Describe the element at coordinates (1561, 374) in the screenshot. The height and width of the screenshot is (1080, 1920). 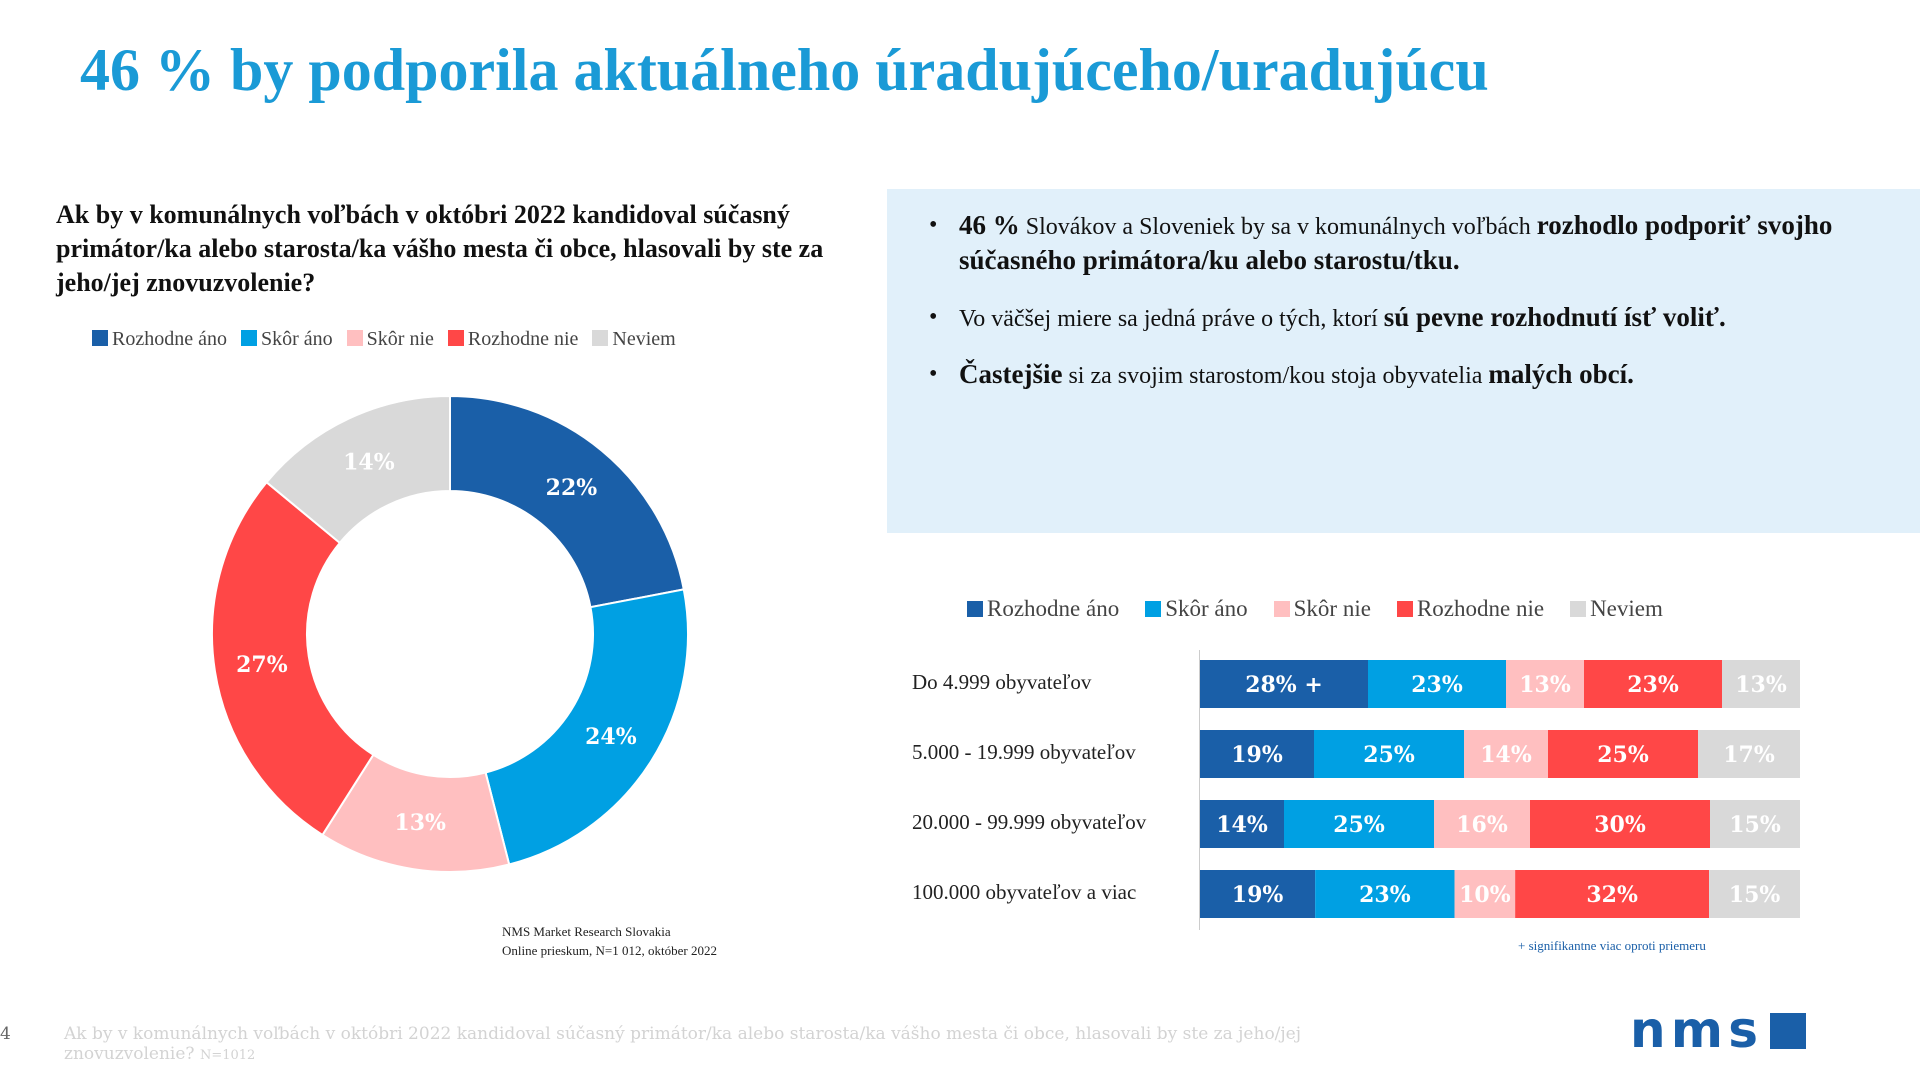
I see `bullet-bold: malých obcí.` at that location.